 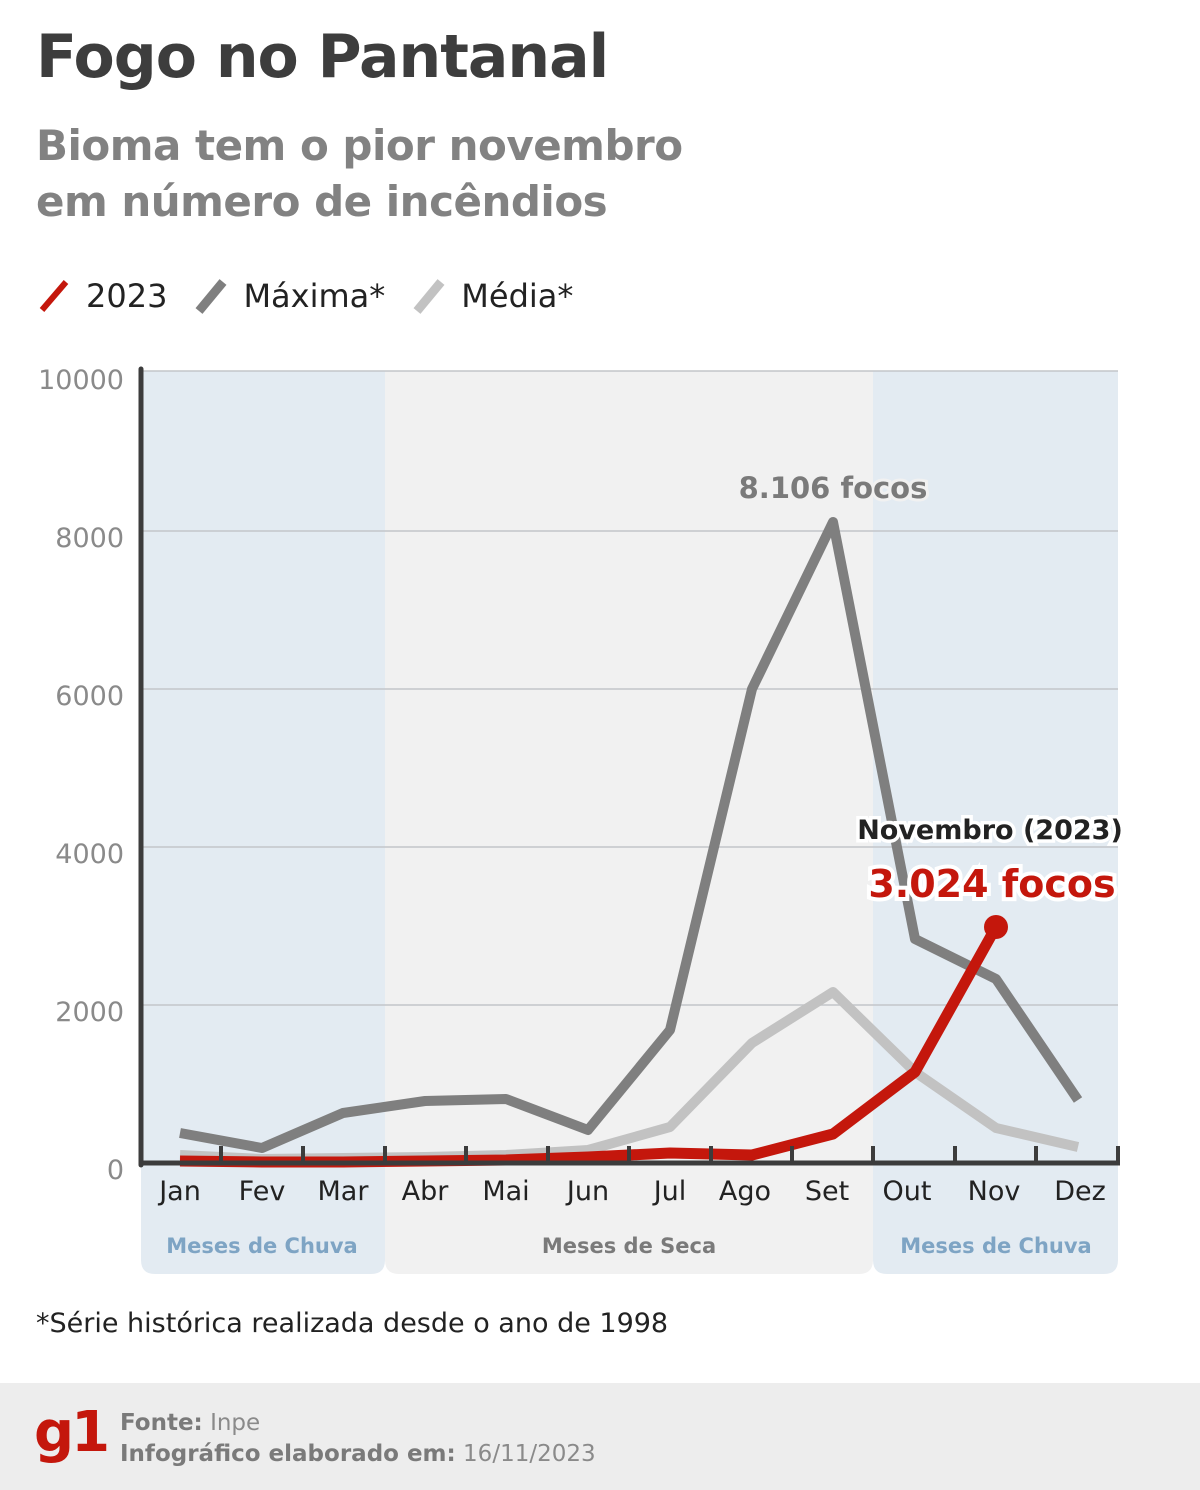 What do you see at coordinates (54, 296) in the screenshot?
I see `legend-swatch-red-icon` at bounding box center [54, 296].